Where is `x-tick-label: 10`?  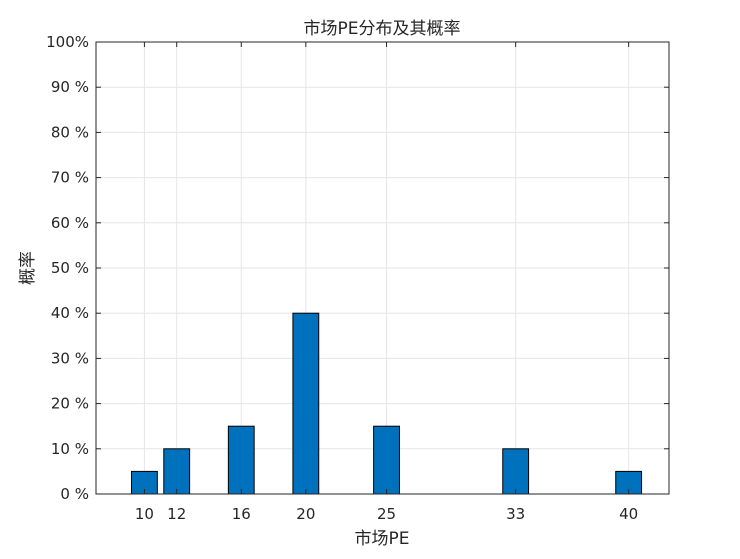
x-tick-label: 10 is located at coordinates (144, 514).